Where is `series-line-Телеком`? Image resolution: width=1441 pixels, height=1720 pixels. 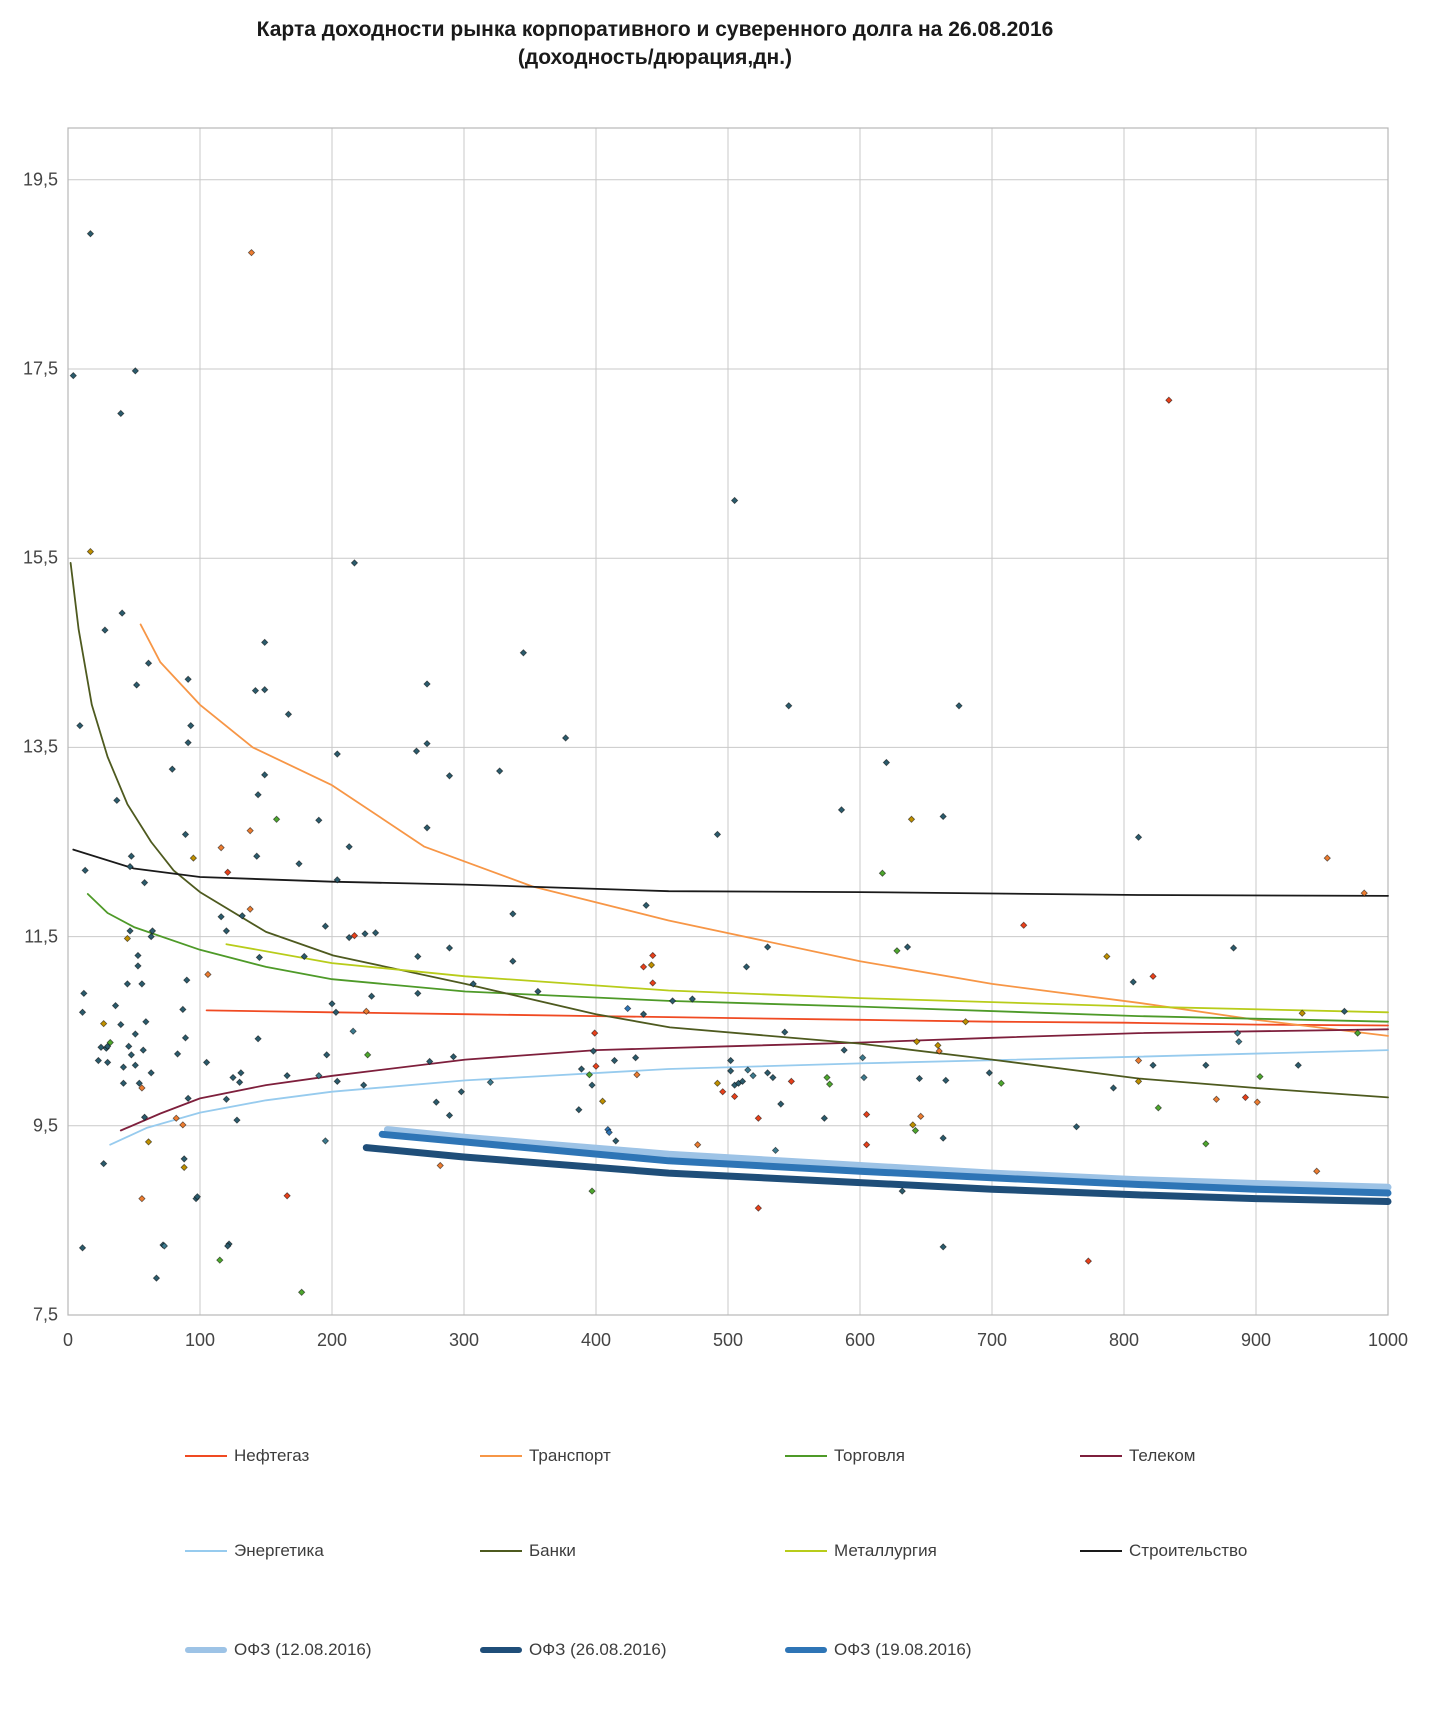
series-line-Телеком is located at coordinates (754, 1080).